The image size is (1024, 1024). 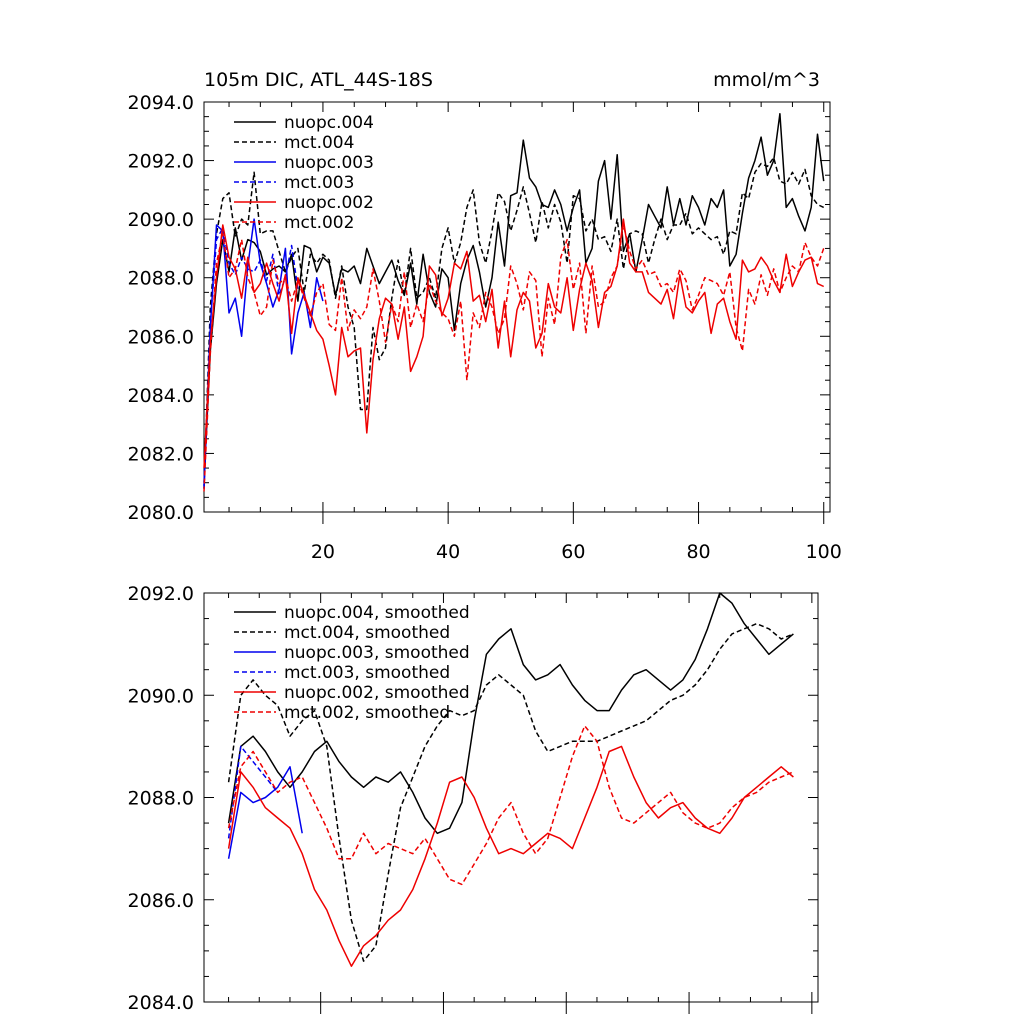 What do you see at coordinates (161, 454) in the screenshot?
I see `y-tick-label: 2082.0` at bounding box center [161, 454].